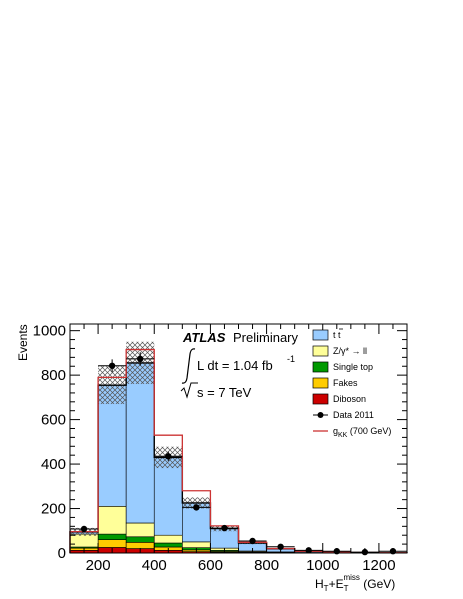 This screenshot has height=599, width=463. Describe the element at coordinates (204, 337) in the screenshot. I see `experiment-label: ATLAS` at that location.